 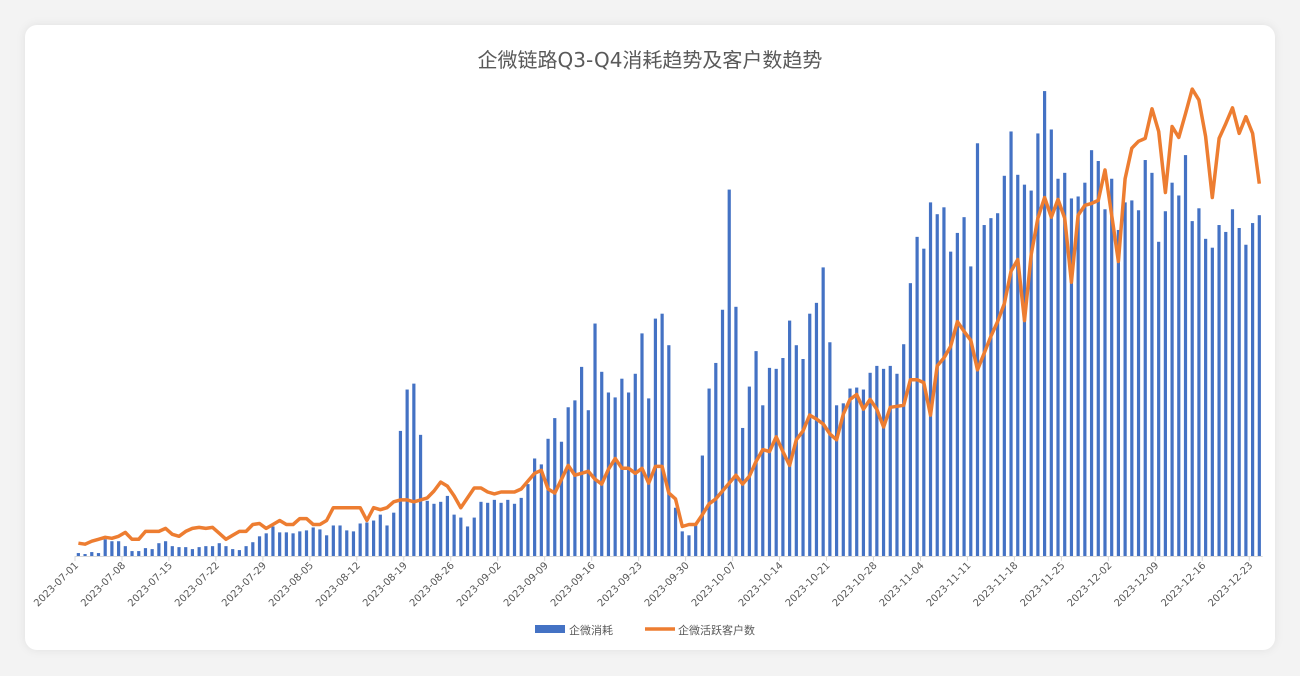 I want to click on x-tick-label: 2023-08-26, so click(x=432, y=584).